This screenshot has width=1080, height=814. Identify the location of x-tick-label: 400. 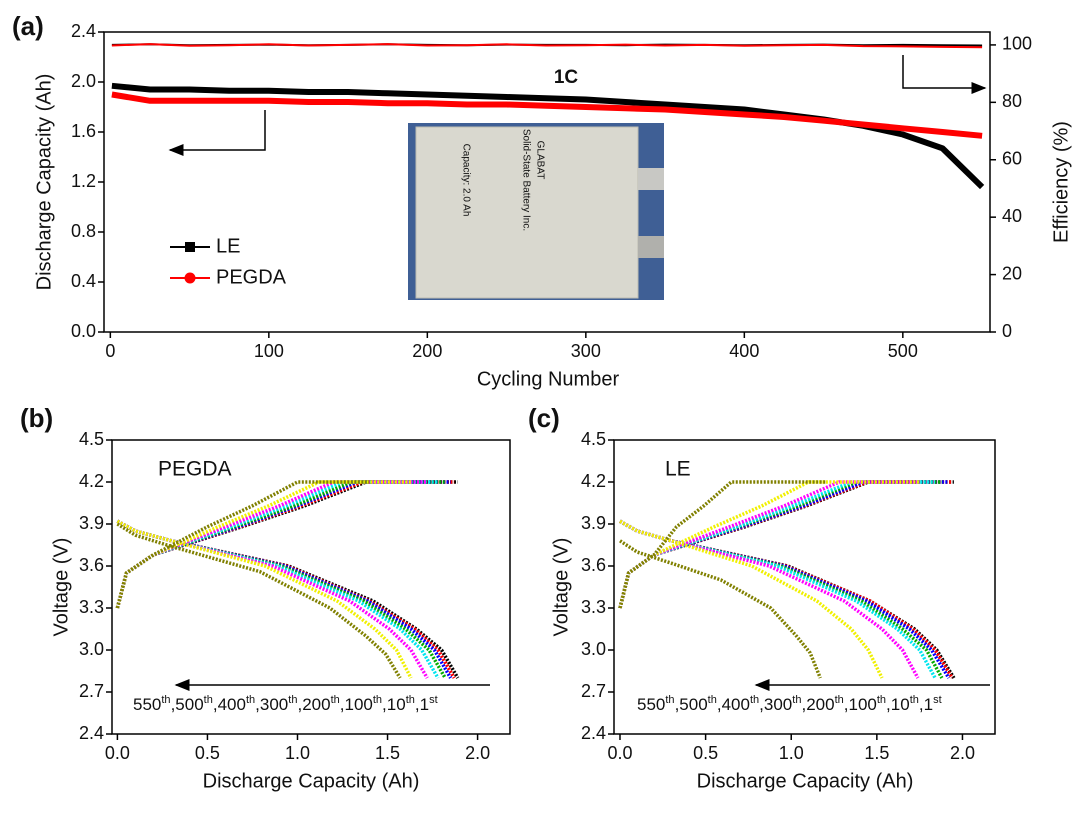
(744, 351).